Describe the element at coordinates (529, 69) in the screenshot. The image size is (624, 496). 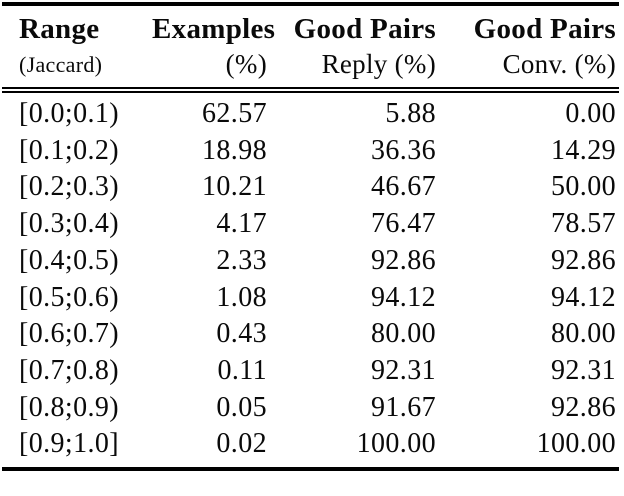
I see `header-conv-pct-sub: Conv. (%)` at that location.